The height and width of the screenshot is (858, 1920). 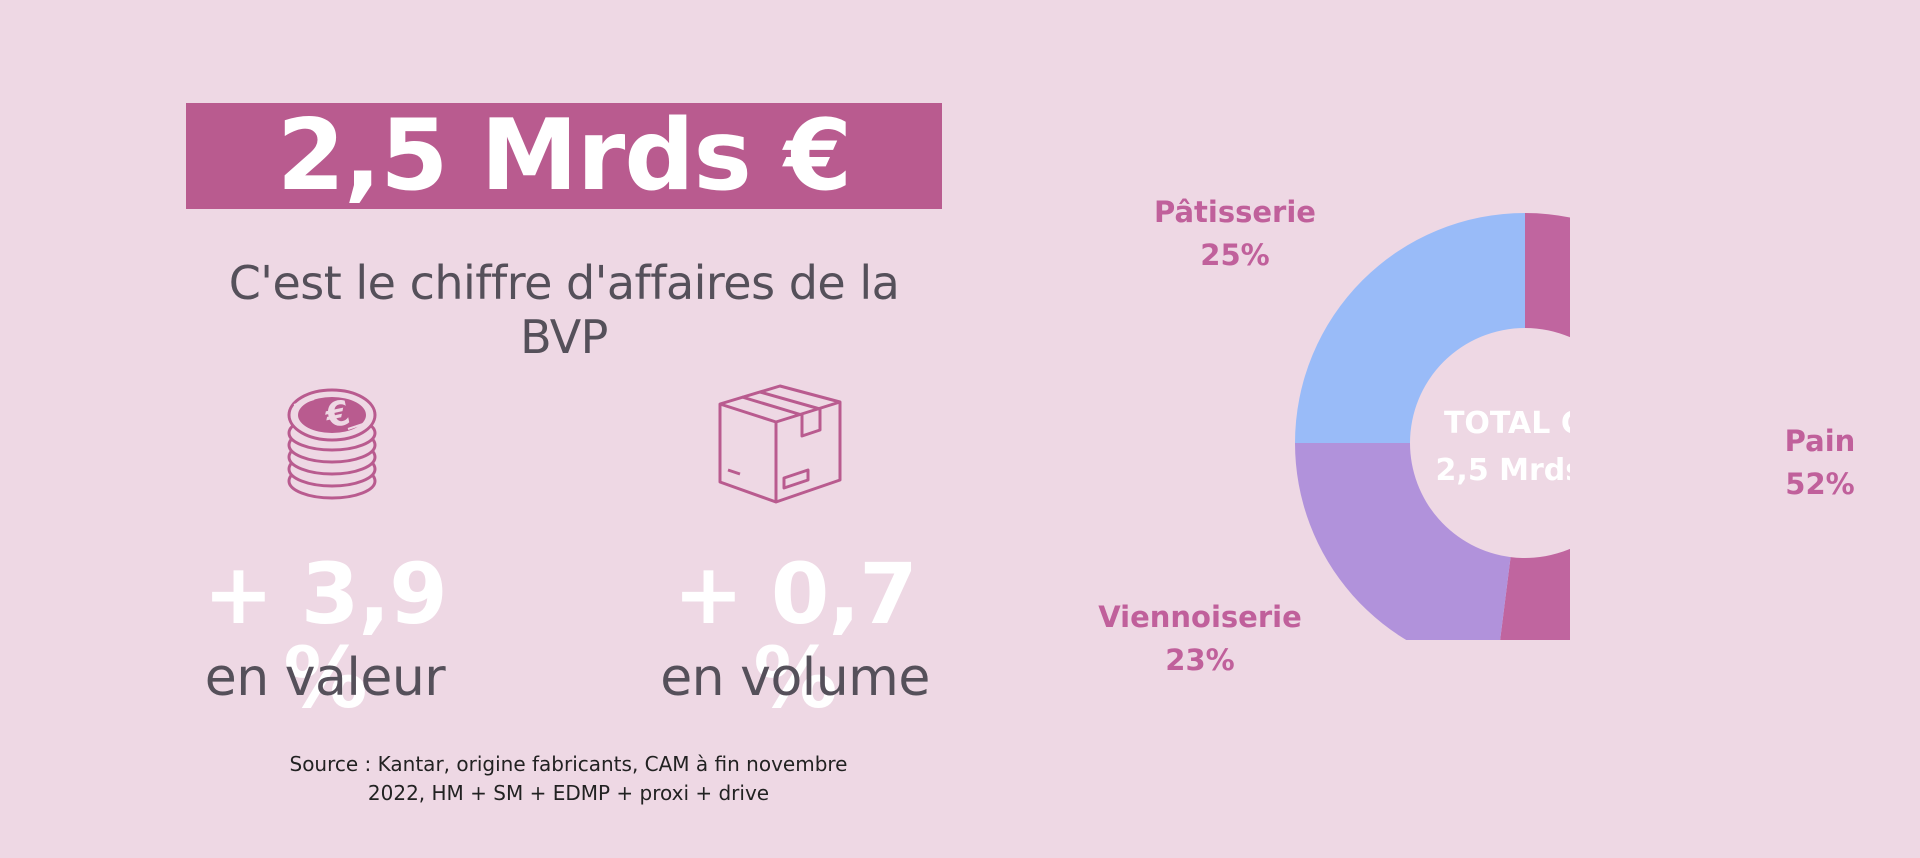 I want to click on slice-label-viennoiserie: Viennoiserie 23%, so click(x=1200, y=639).